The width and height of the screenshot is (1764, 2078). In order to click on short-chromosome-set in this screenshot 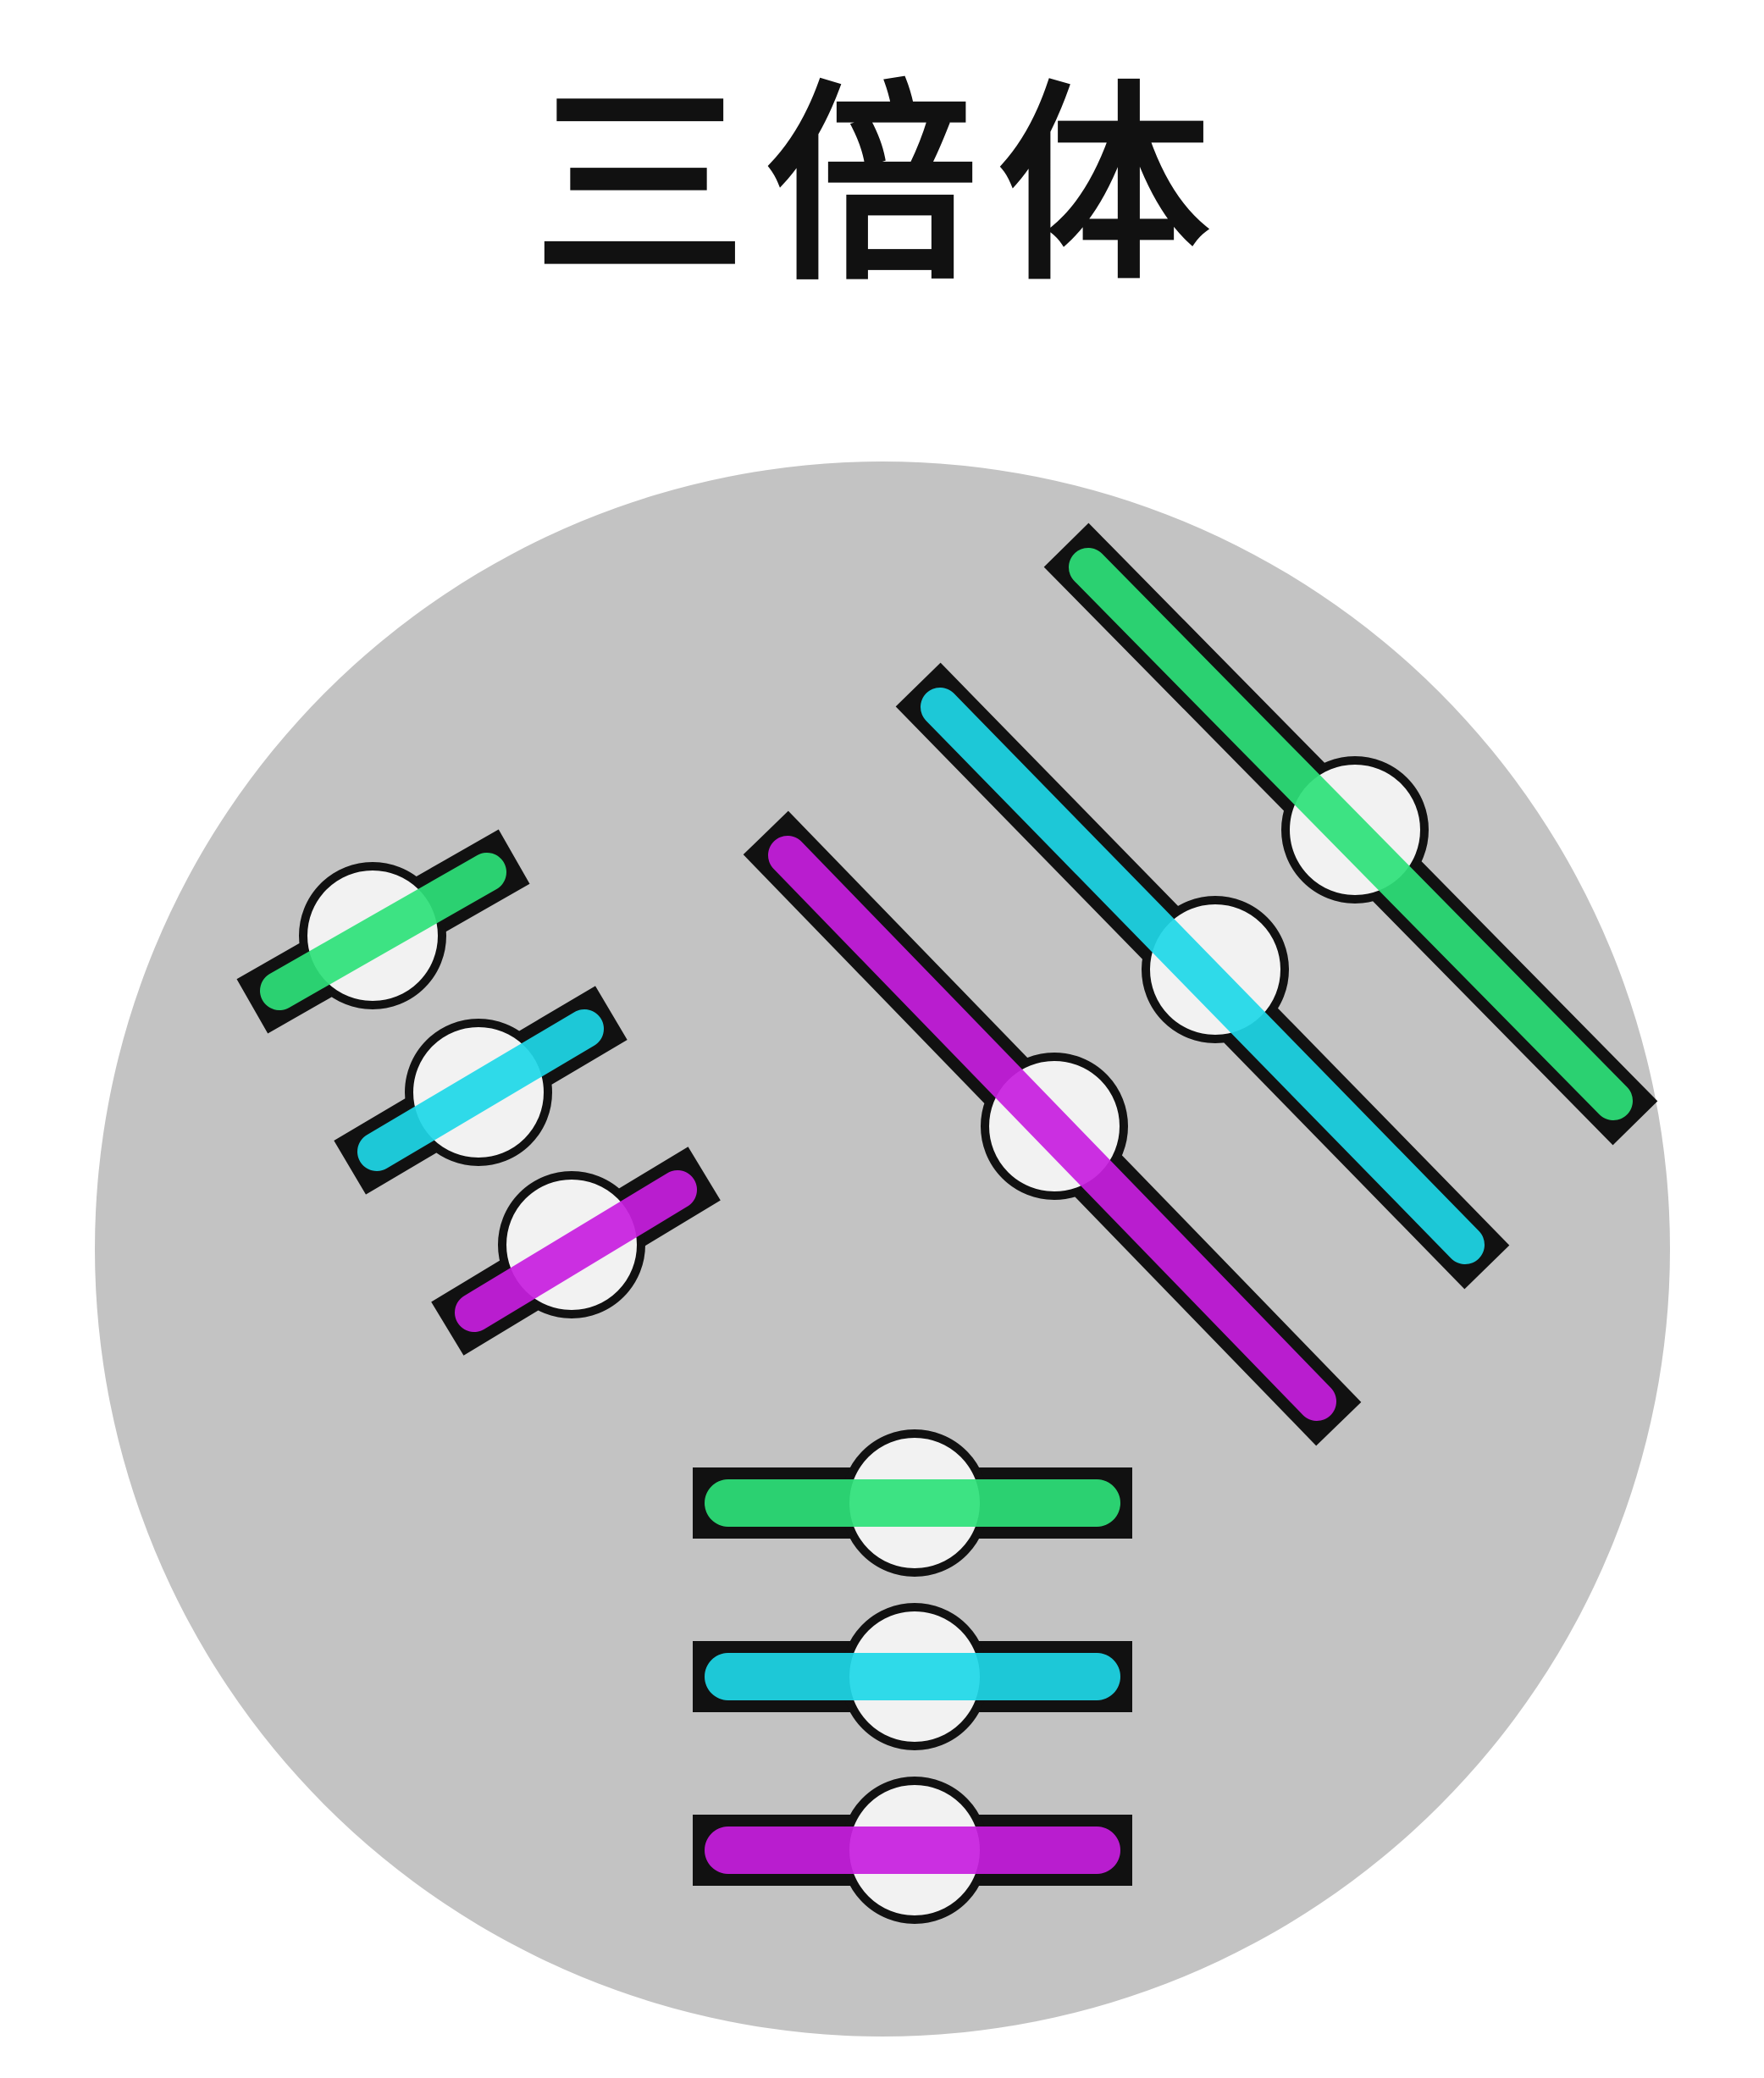, I will do `click(478, 1092)`.